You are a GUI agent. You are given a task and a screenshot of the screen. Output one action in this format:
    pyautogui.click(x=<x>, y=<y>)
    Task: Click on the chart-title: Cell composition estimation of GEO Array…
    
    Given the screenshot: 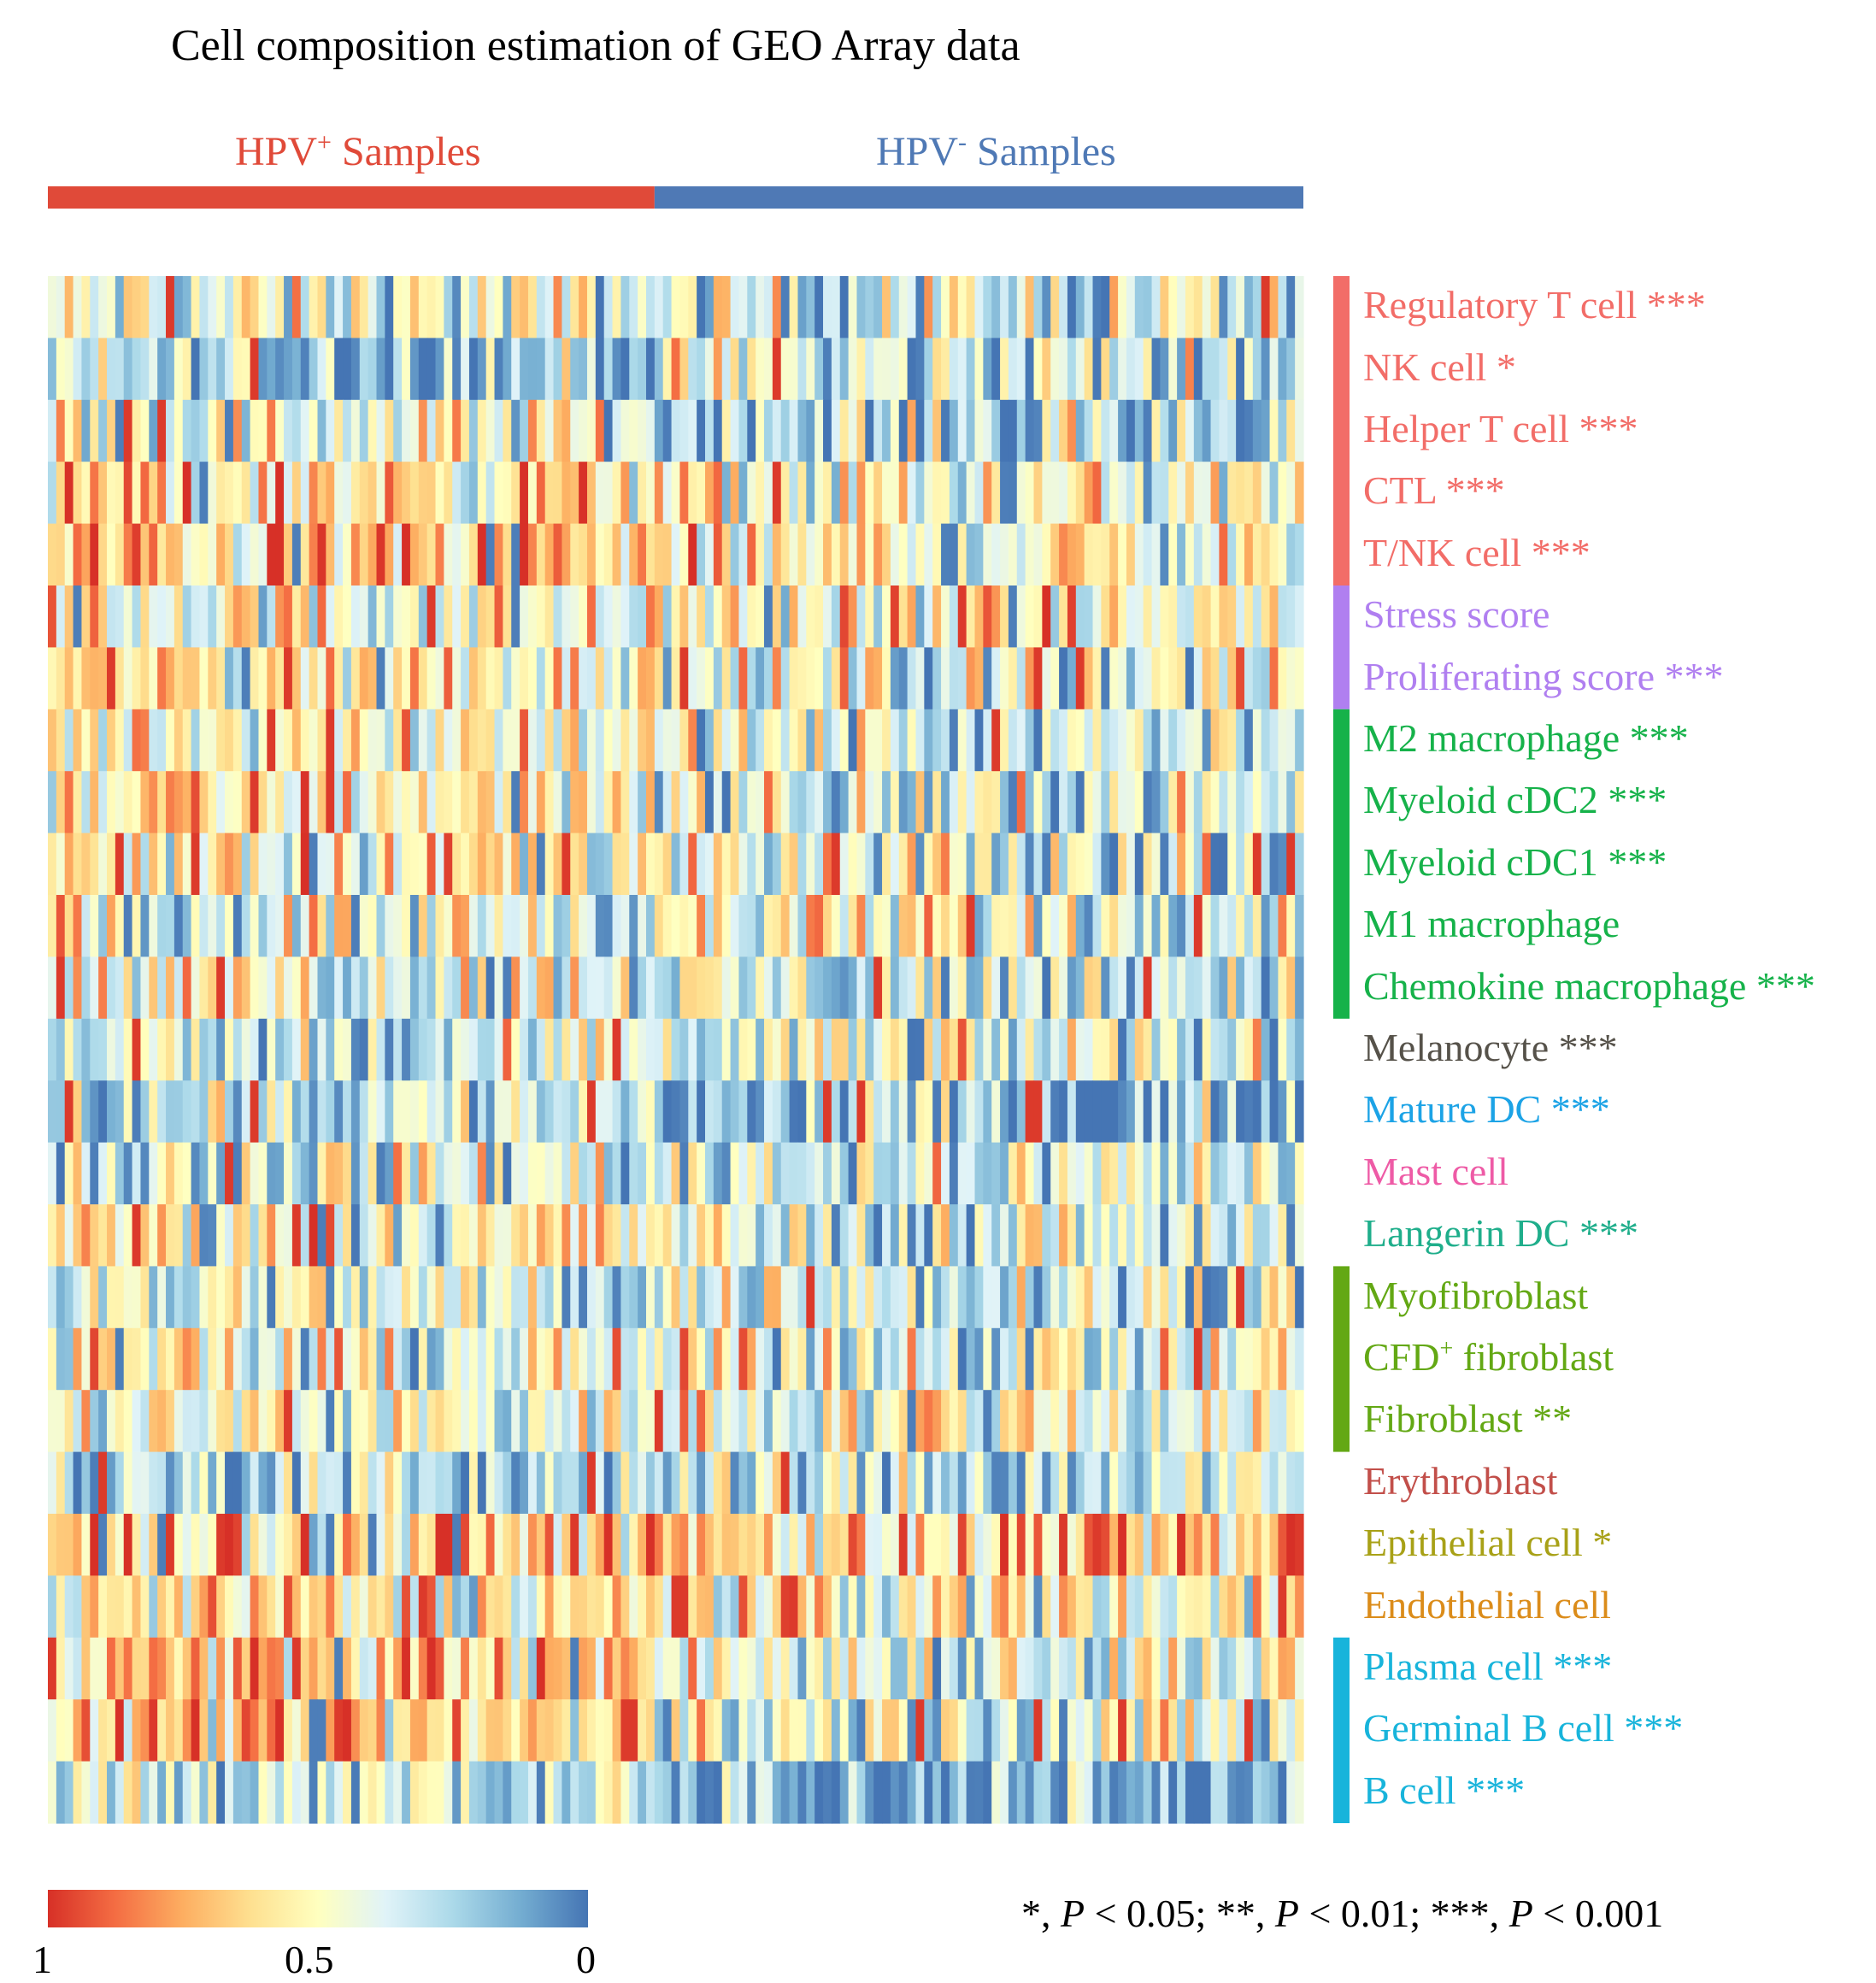 What is the action you would take?
    pyautogui.click(x=595, y=45)
    